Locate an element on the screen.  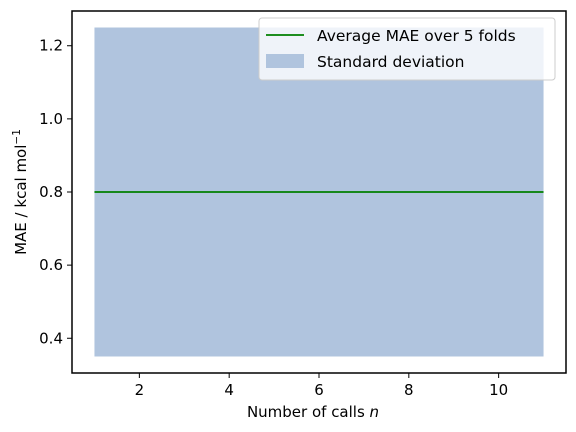
x-axis-label: Number of calls n is located at coordinates (313, 412).